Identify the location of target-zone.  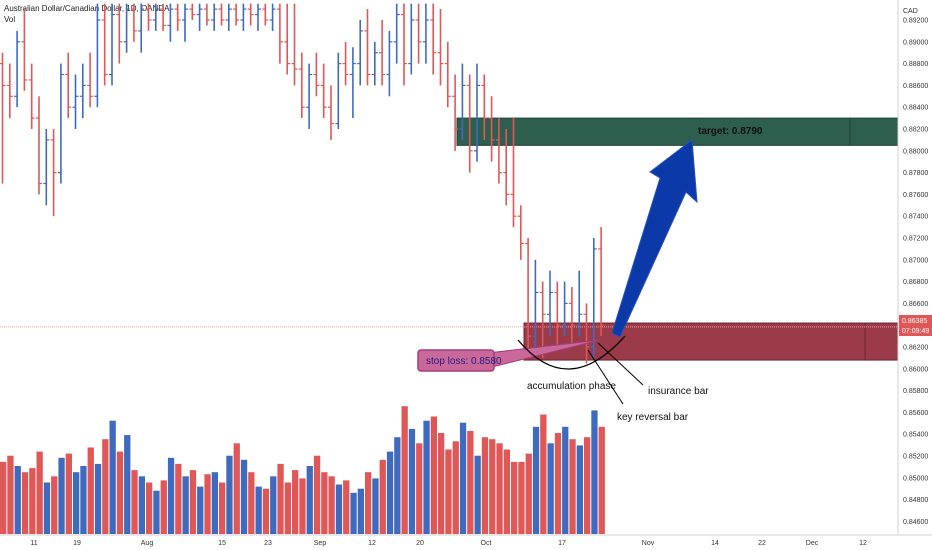
(677, 131).